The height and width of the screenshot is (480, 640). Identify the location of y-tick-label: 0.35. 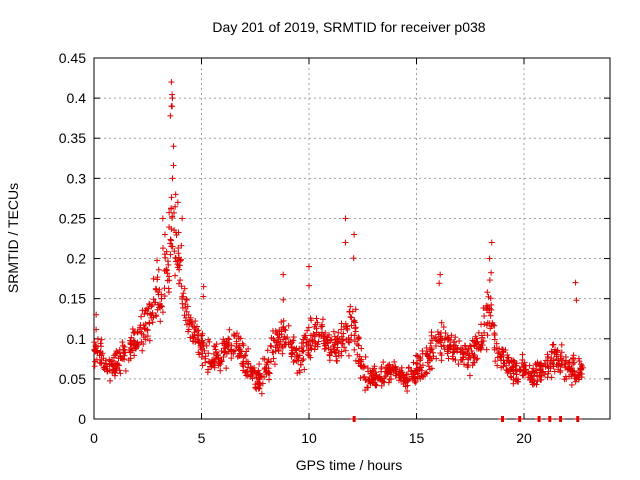
(72, 138).